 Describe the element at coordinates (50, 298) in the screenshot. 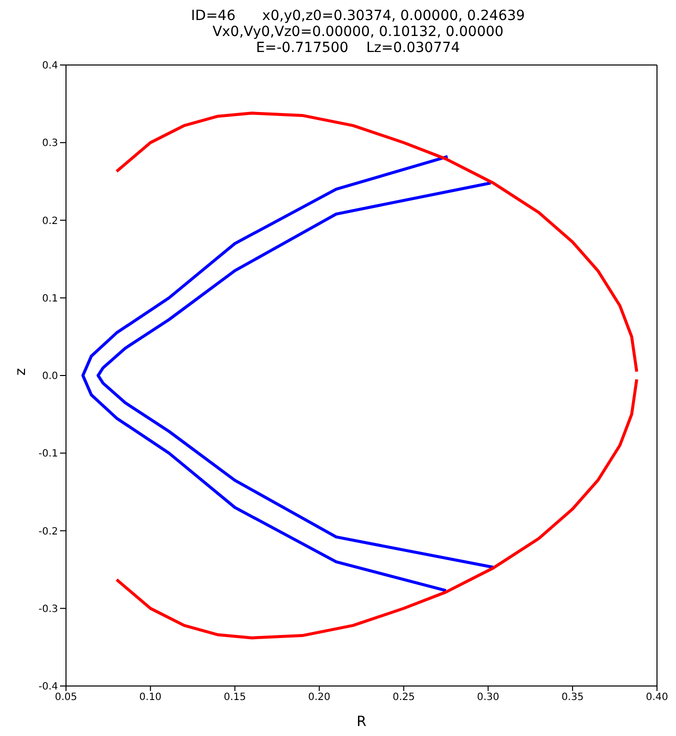

I see `y-tick-label: 0.1` at that location.